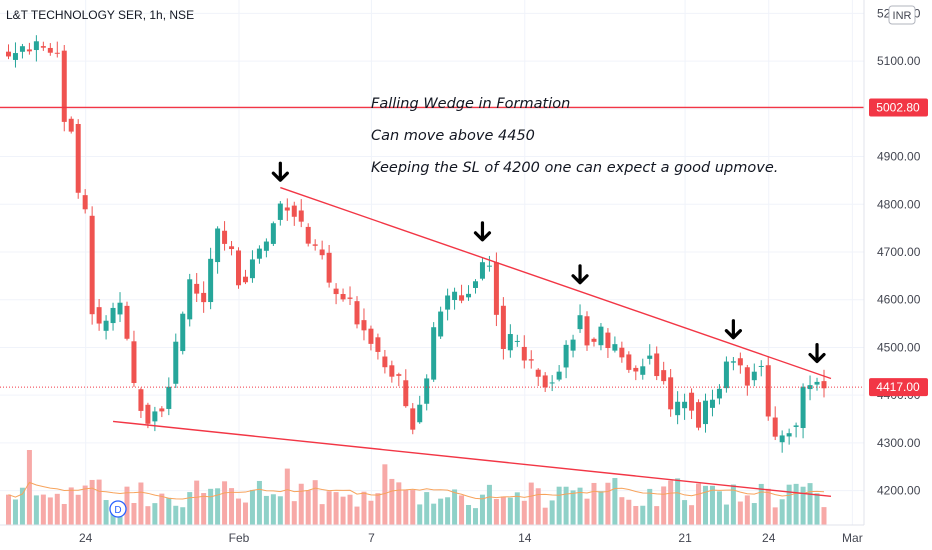  Describe the element at coordinates (470, 104) in the screenshot. I see `annotation-1: Falling Wedge in Formation` at that location.